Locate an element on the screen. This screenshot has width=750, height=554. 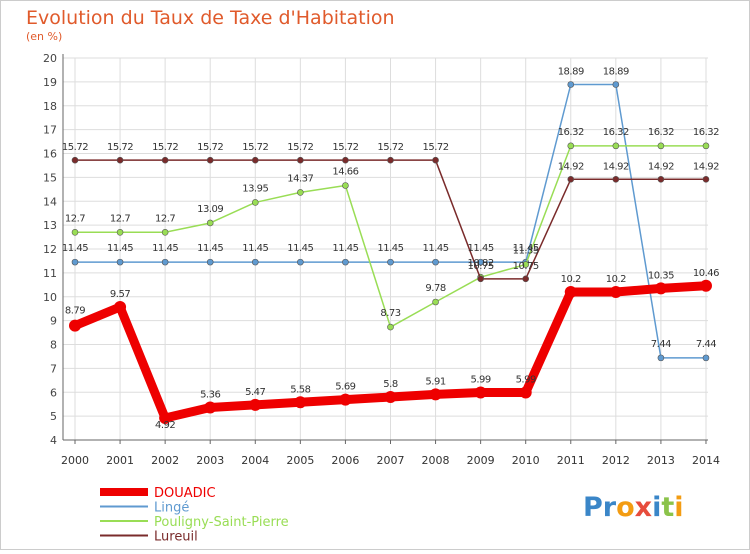
data-label: 5.91 is located at coordinates (435, 381).